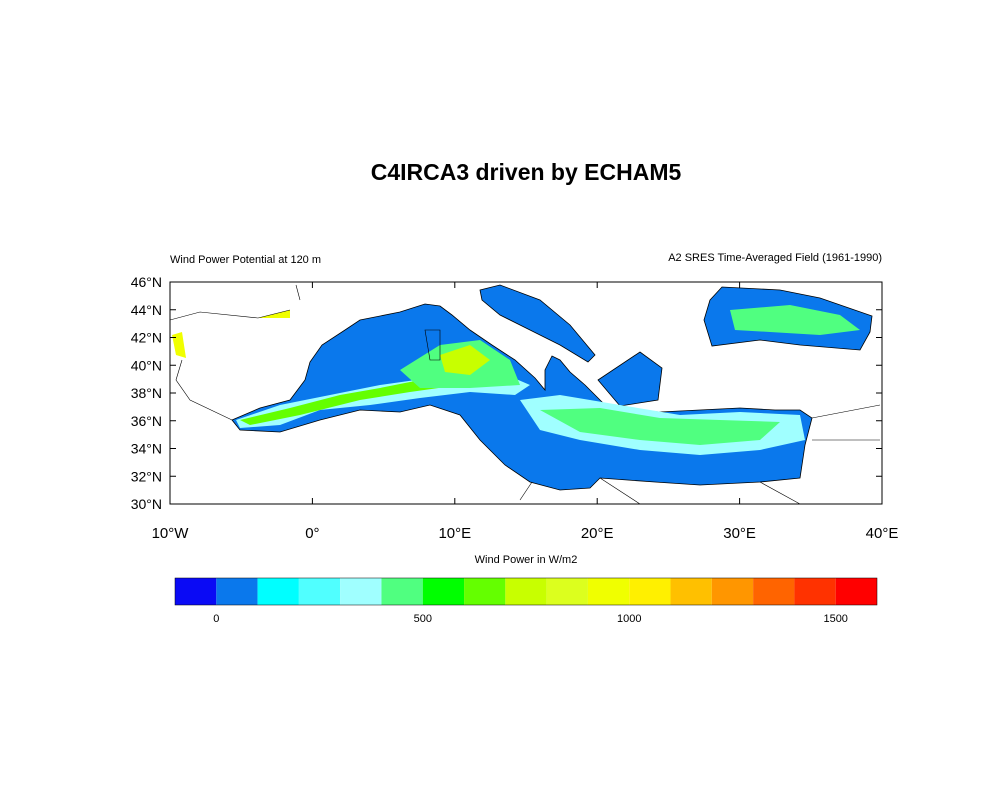 This screenshot has height=805, width=1000. I want to click on x-tick-label: 20°E, so click(597, 533).